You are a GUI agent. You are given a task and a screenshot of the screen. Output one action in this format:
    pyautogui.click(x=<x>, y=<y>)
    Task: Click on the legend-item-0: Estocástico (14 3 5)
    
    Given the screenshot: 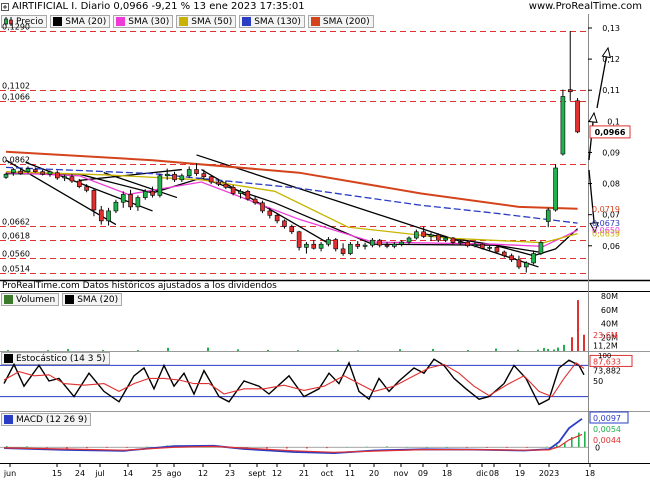 What is the action you would take?
    pyautogui.click(x=55, y=358)
    